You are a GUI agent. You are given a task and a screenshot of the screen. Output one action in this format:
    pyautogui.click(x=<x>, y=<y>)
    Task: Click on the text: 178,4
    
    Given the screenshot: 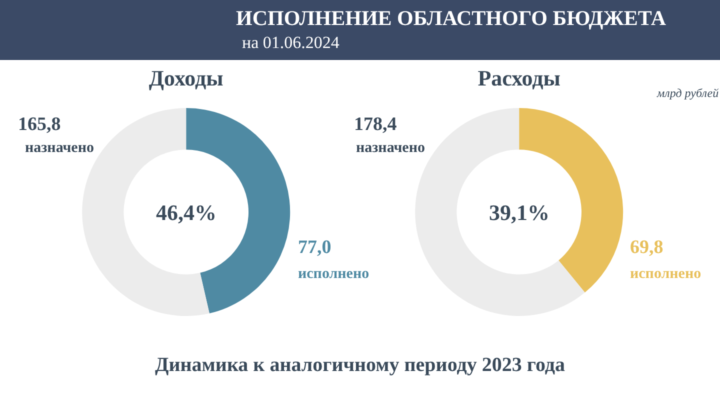 What is the action you would take?
    pyautogui.click(x=376, y=124)
    